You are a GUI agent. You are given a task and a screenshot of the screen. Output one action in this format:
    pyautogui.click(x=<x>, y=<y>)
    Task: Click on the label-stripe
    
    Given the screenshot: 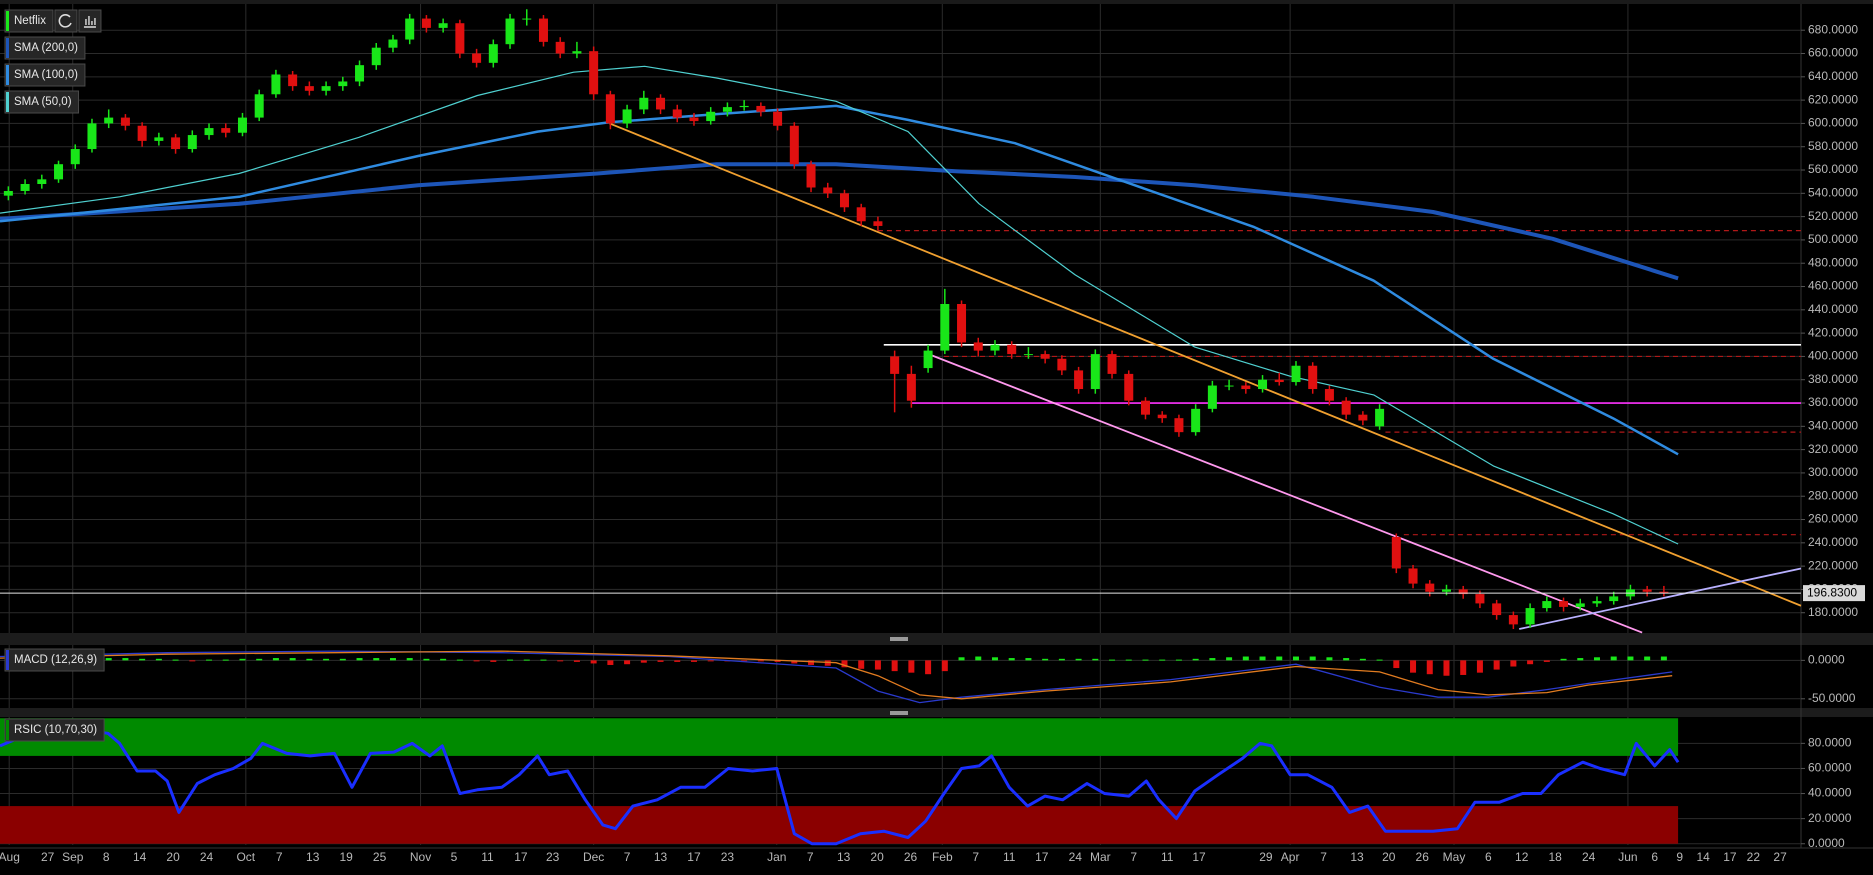 What is the action you would take?
    pyautogui.click(x=7, y=75)
    